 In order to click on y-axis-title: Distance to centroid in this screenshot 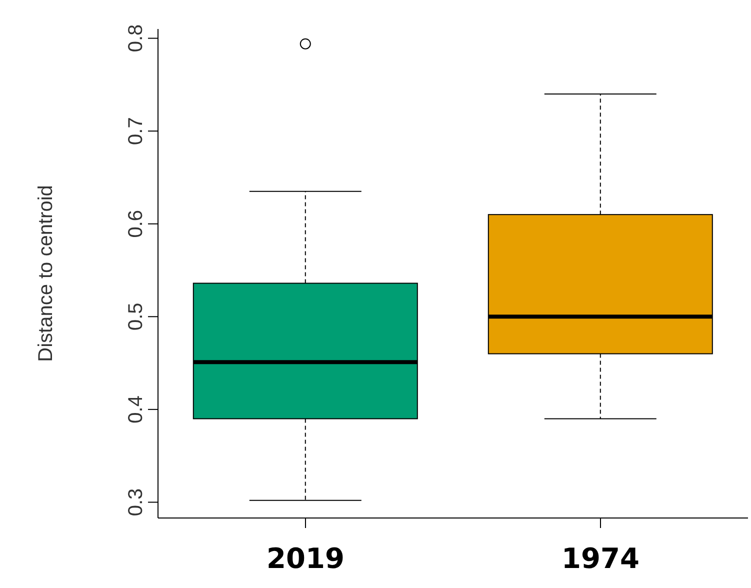, I will do `click(46, 273)`.